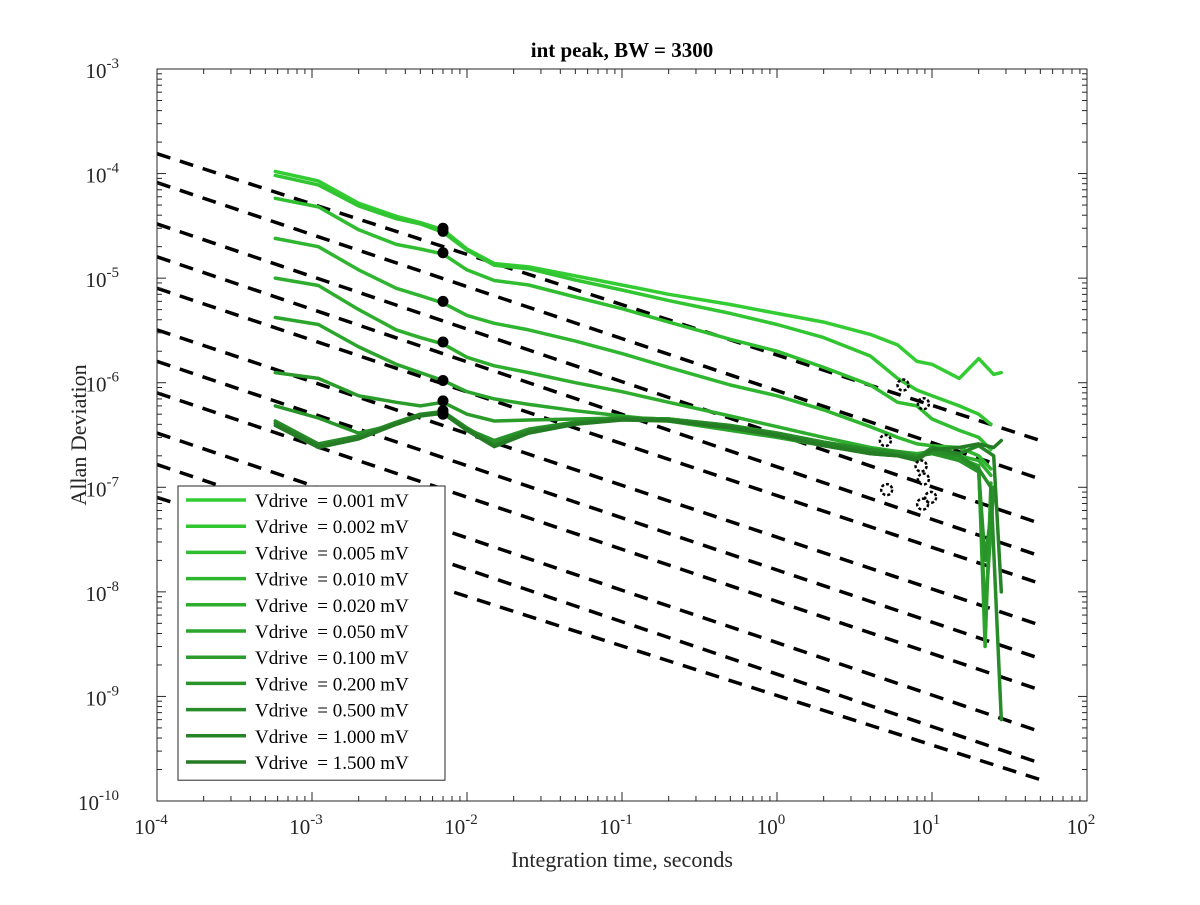 Image resolution: width=1200 pixels, height=905 pixels. Describe the element at coordinates (332, 737) in the screenshot. I see `legend-label: Vdrive = 1.000 mV` at that location.